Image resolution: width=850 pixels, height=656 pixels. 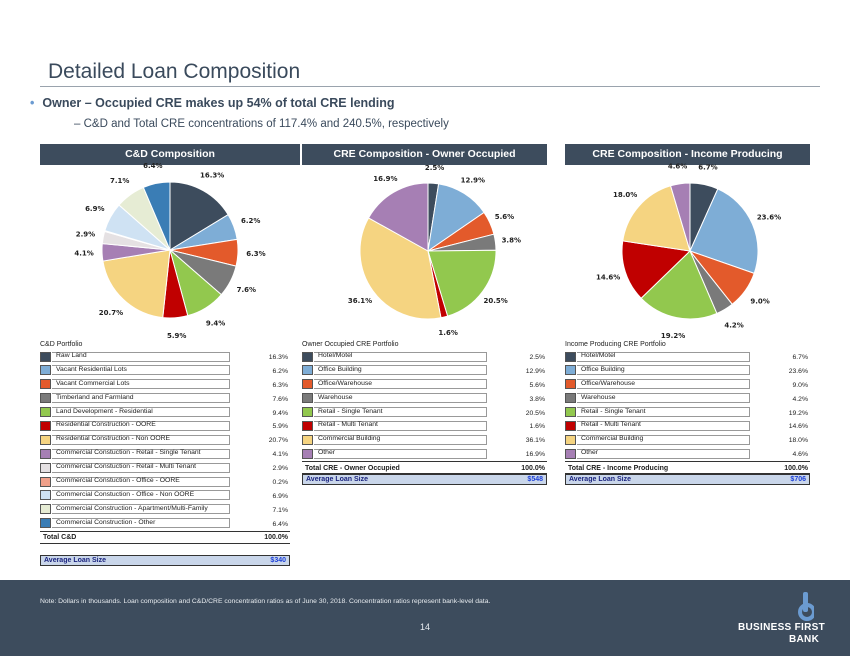 What do you see at coordinates (800, 455) in the screenshot?
I see `category-value: 4.6%` at bounding box center [800, 455].